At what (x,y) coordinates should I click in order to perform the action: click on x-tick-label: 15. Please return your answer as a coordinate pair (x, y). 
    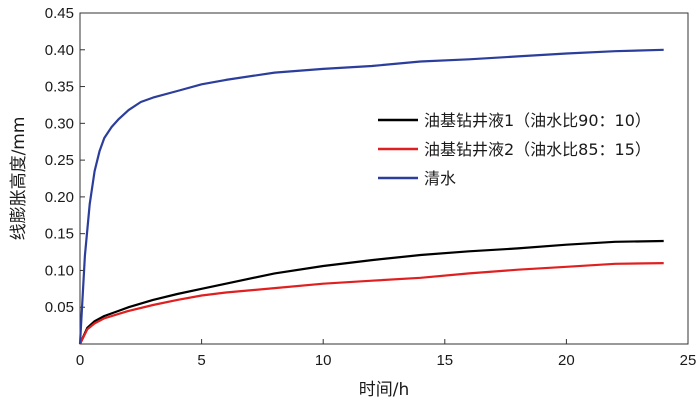
    Looking at the image, I should click on (444, 360).